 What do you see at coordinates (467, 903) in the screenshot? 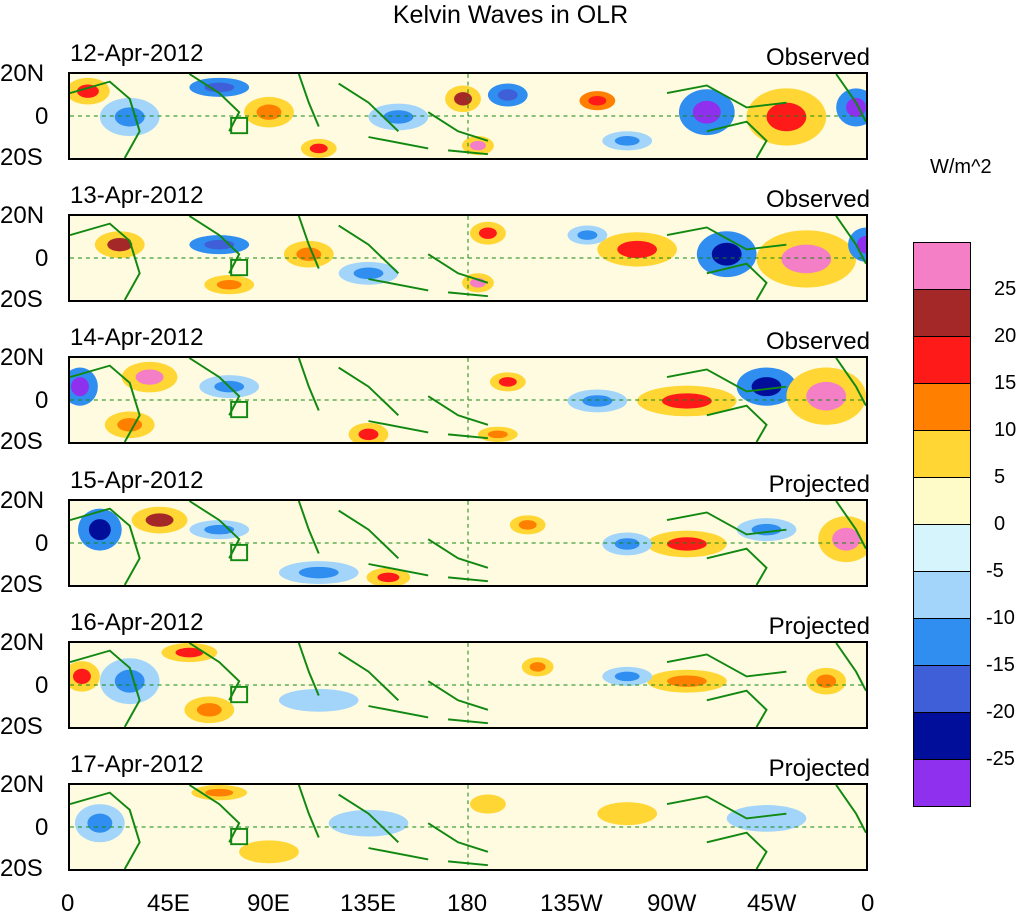
I see `lon-tick-label: 180` at bounding box center [467, 903].